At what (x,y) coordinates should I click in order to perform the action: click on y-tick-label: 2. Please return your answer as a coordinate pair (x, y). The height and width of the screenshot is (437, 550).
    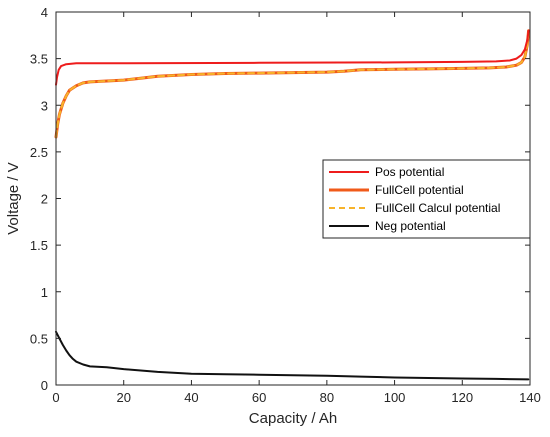
    Looking at the image, I should click on (44, 199).